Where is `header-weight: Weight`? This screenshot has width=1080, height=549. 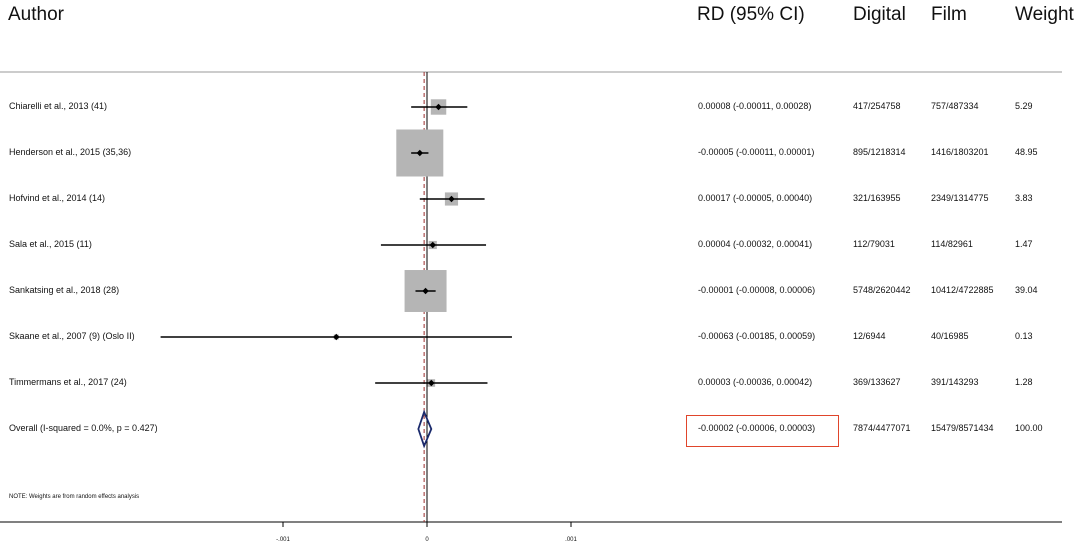
header-weight: Weight is located at coordinates (1044, 14).